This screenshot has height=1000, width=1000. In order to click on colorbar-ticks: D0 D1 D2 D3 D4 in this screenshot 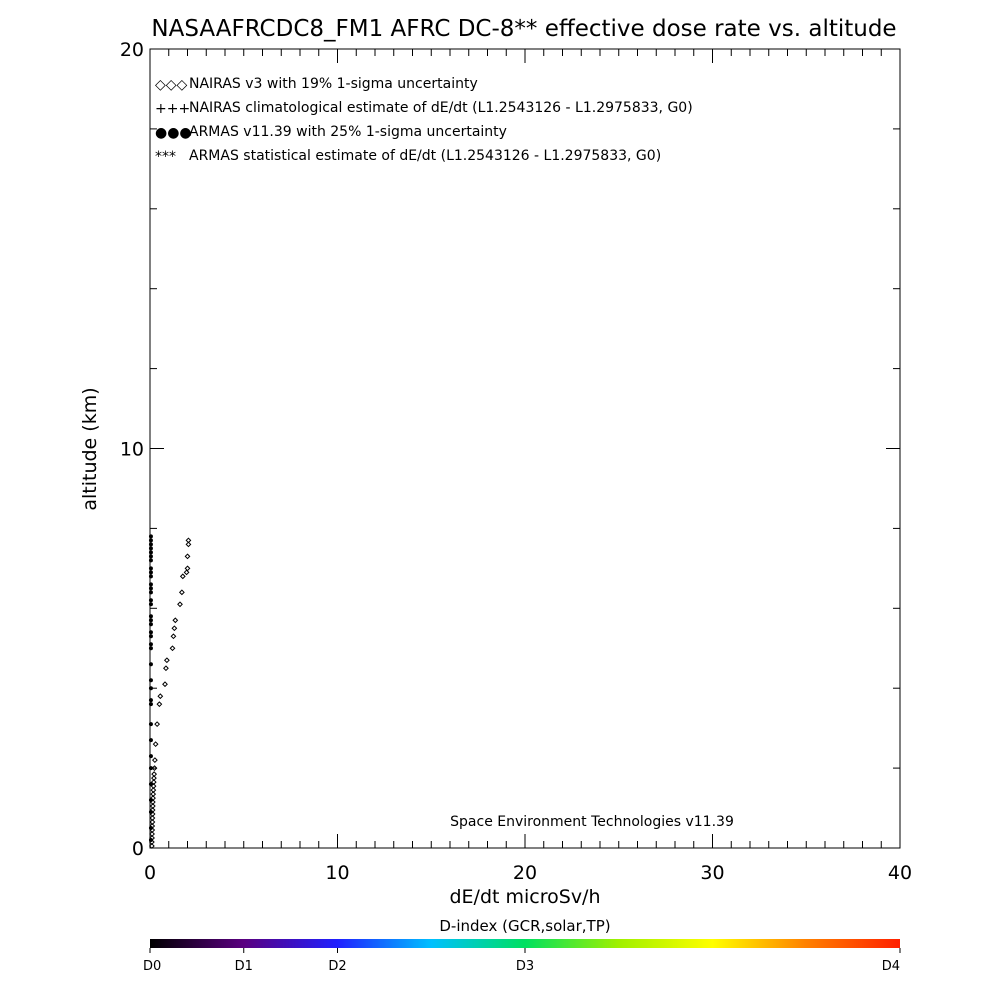, I will do `click(522, 961)`.